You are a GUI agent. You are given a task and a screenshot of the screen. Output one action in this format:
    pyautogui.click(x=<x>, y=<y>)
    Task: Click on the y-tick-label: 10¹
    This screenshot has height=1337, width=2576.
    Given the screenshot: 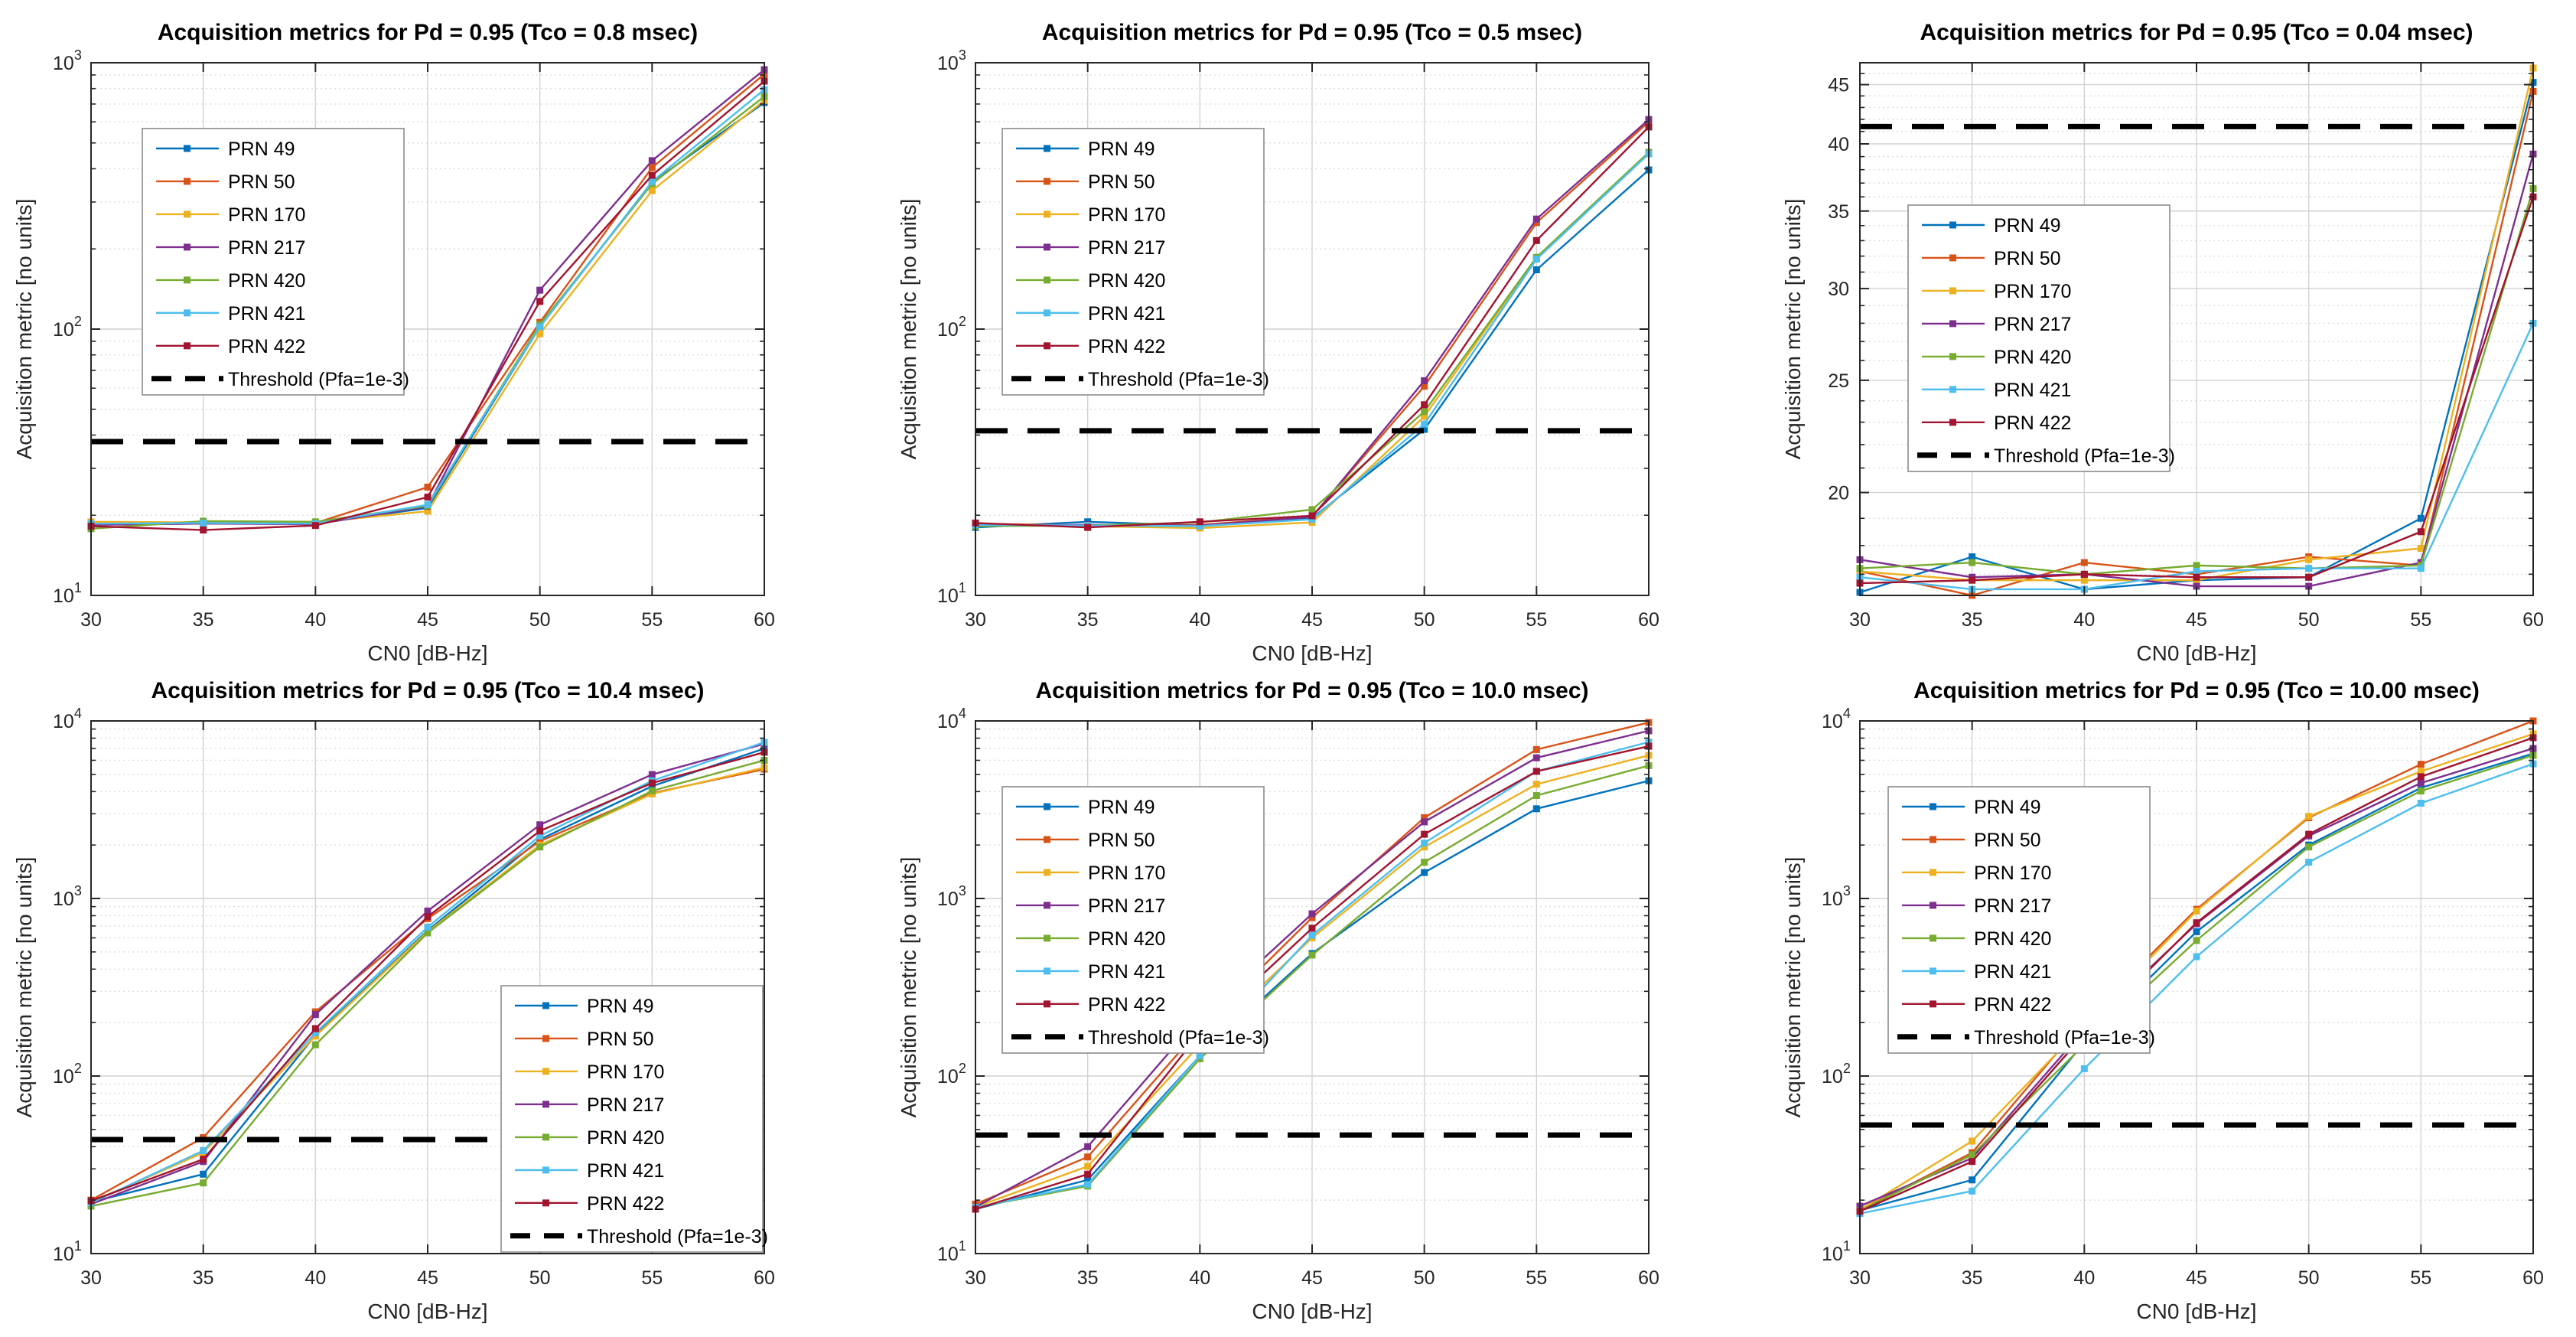 What is the action you would take?
    pyautogui.click(x=952, y=593)
    